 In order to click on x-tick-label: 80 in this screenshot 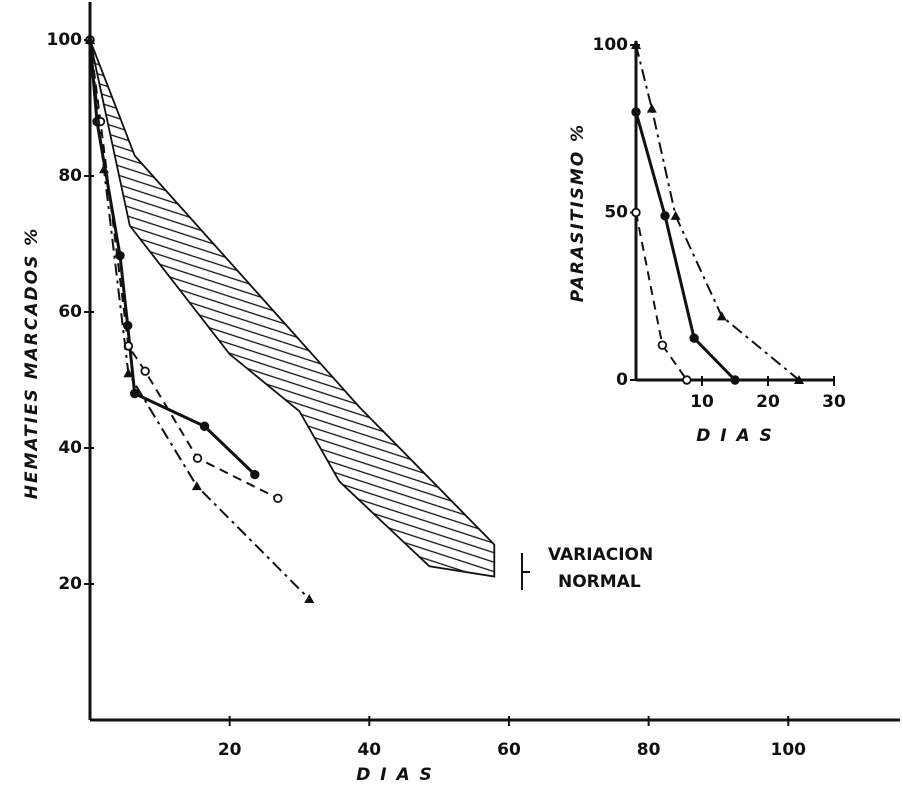, I will do `click(649, 750)`.